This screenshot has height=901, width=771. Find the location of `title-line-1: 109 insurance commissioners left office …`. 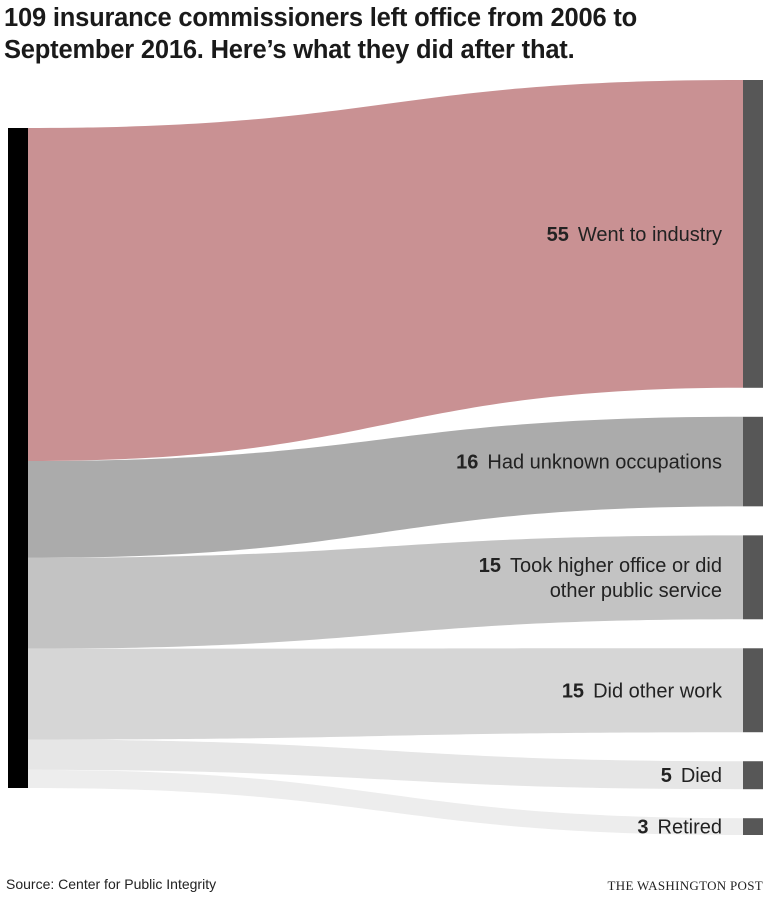

title-line-1: 109 insurance commissioners left office … is located at coordinates (321, 18).